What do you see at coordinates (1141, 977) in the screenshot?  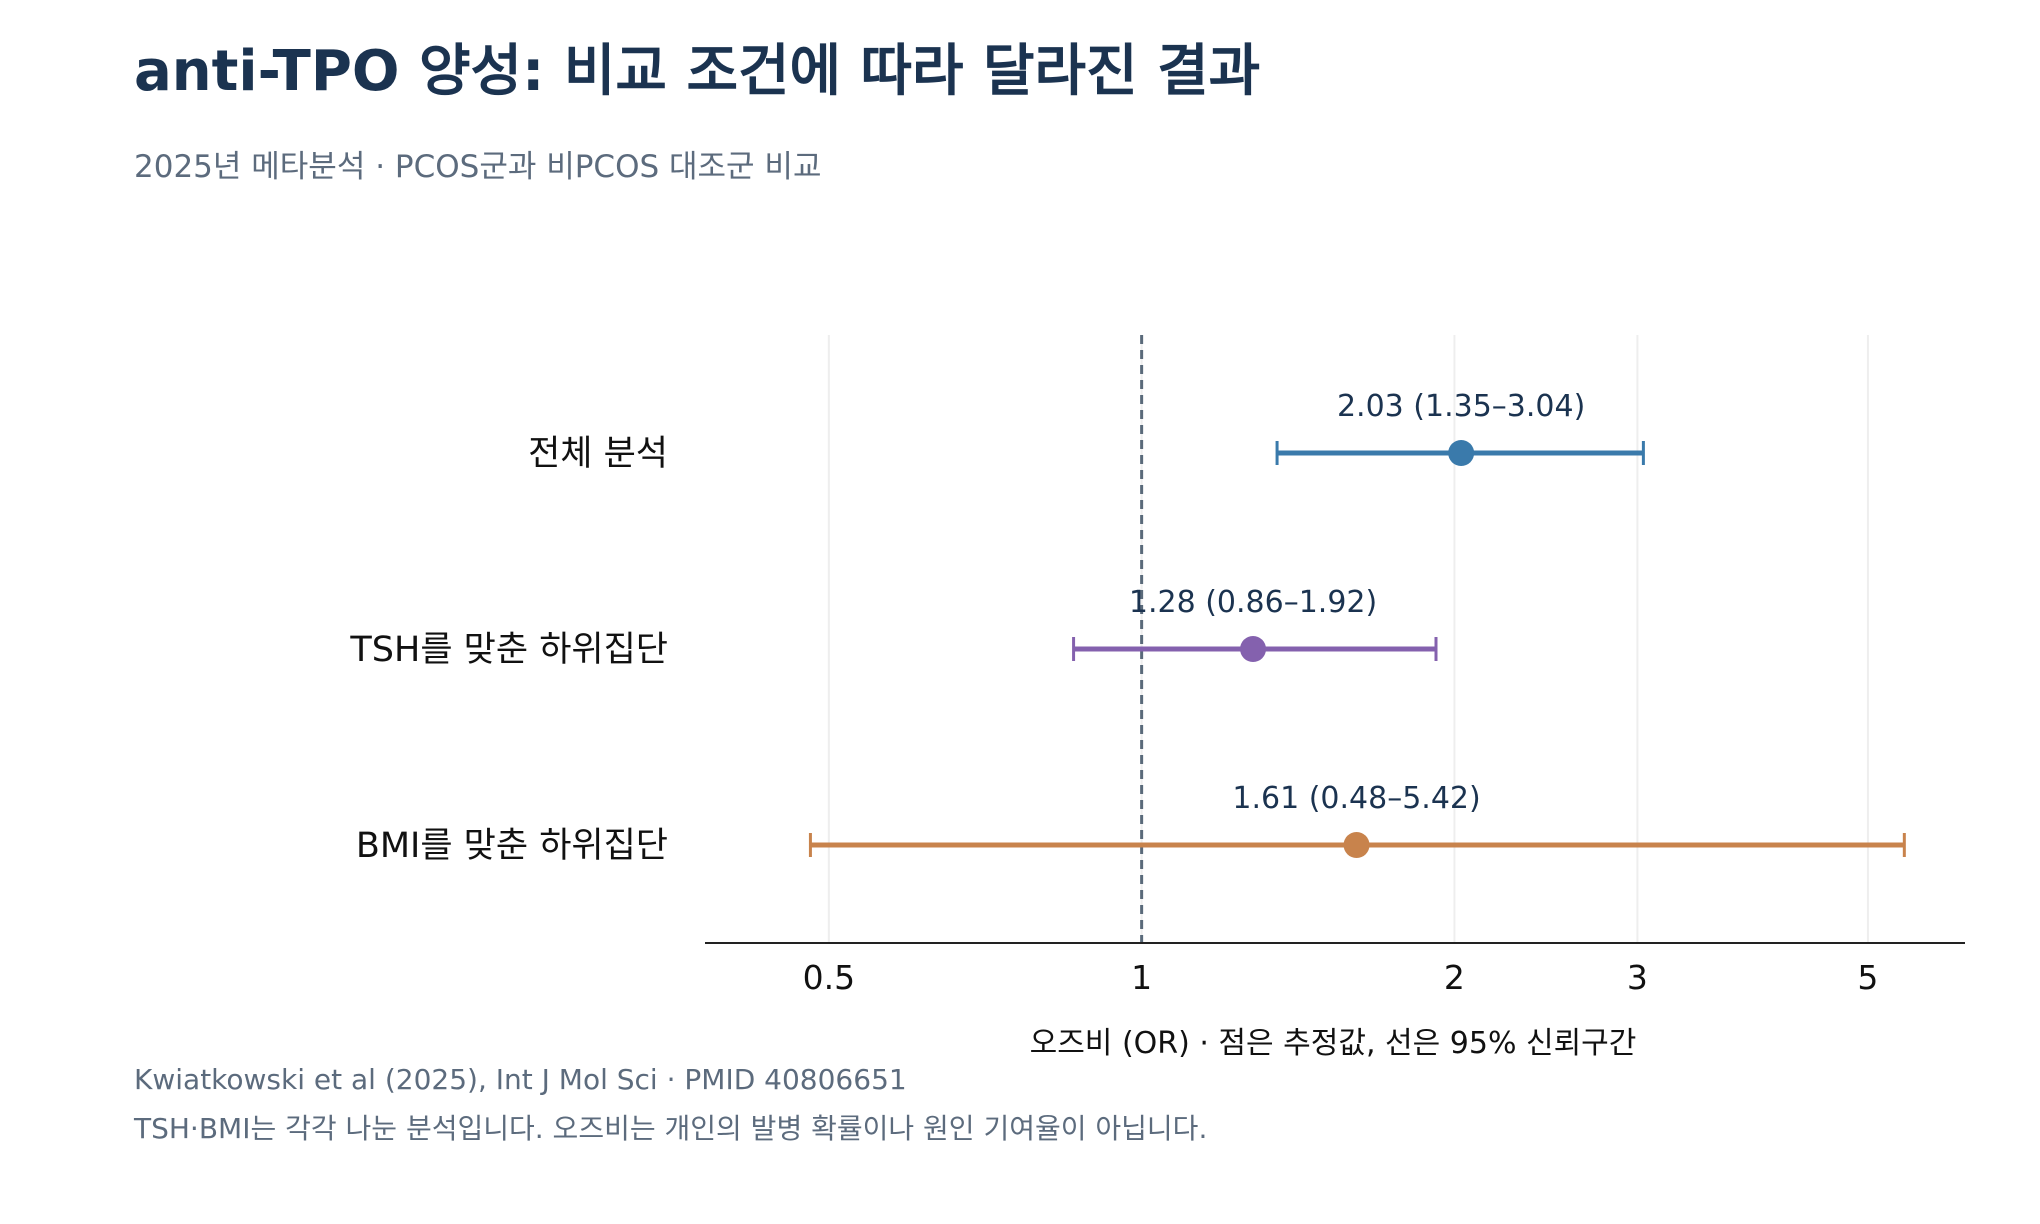 I see `x-tick-label: 1` at bounding box center [1141, 977].